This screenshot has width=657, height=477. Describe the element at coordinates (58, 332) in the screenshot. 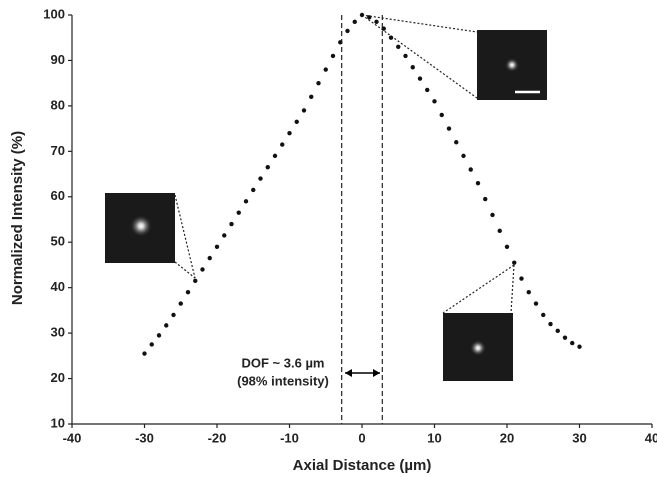

I see `y-tick-label: 30` at that location.